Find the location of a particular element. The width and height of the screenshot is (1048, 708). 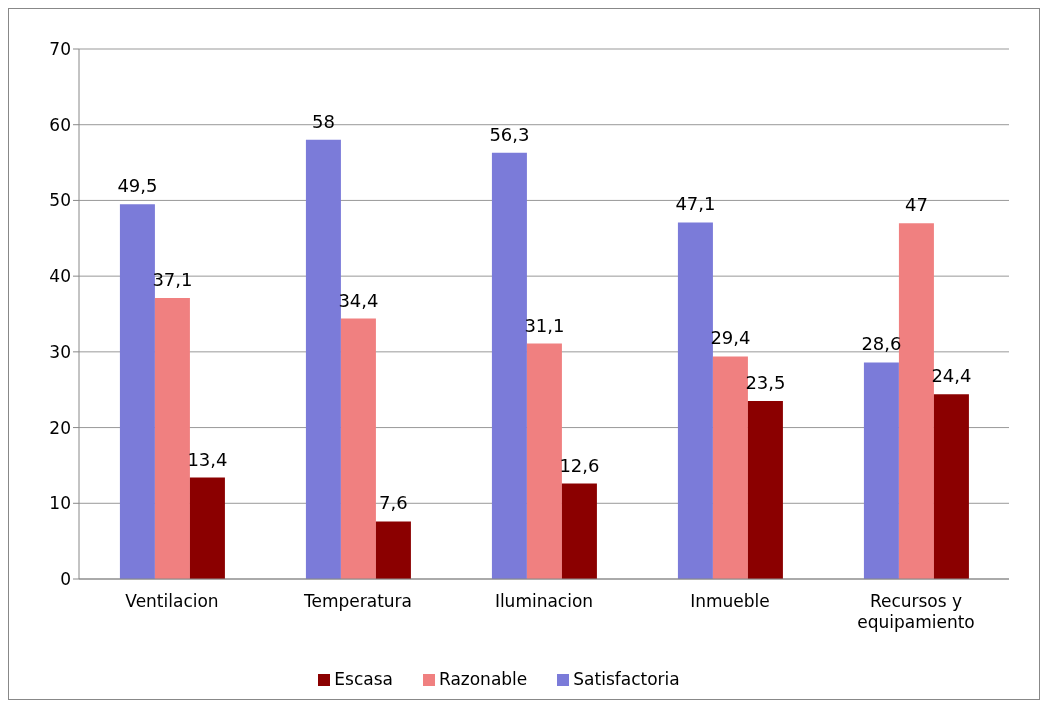

y-tick-label: 30 is located at coordinates (60, 351).